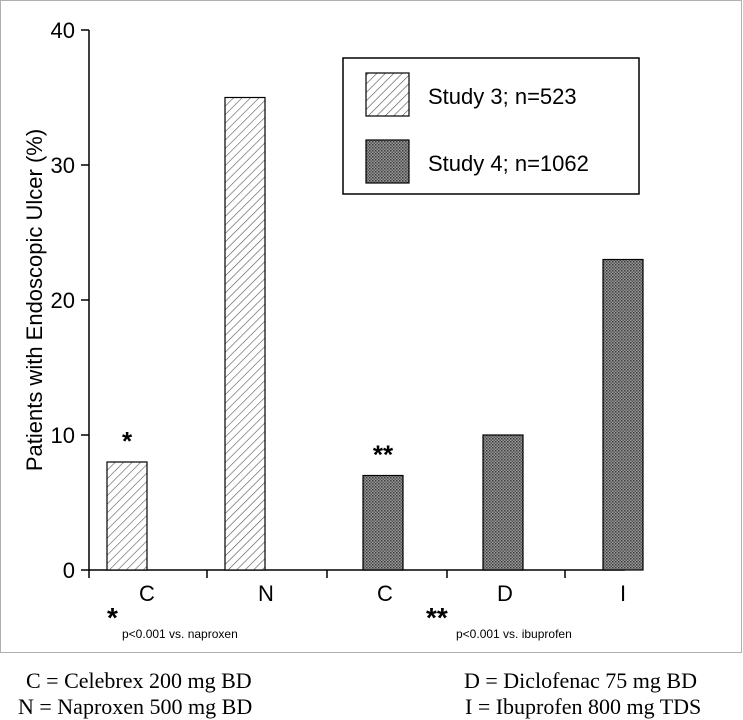  I want to click on legend-swatch-study4, so click(387, 161).